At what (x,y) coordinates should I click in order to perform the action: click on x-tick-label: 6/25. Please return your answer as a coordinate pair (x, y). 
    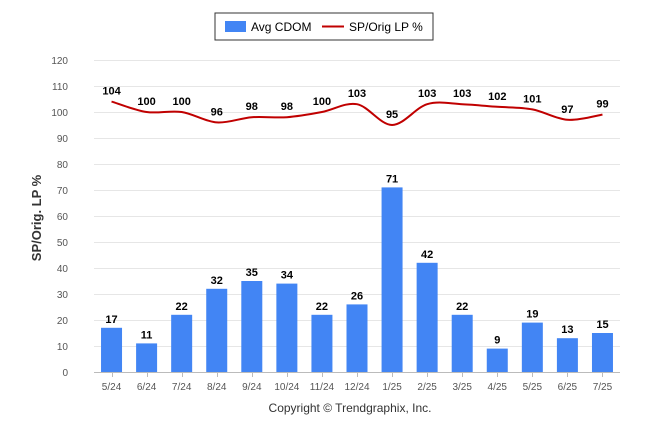
    Looking at the image, I should click on (568, 387).